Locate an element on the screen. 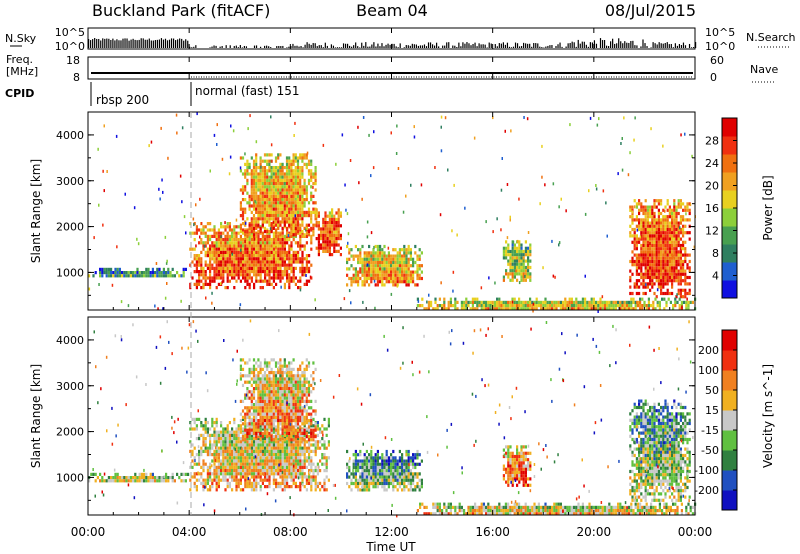  colorbar-swatch is located at coordinates (729, 217).